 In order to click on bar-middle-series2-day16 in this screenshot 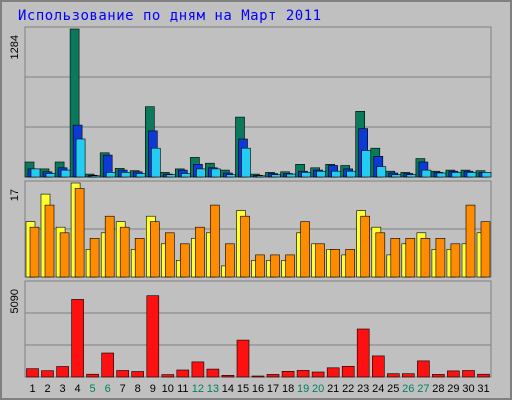, I will do `click(260, 266)`.